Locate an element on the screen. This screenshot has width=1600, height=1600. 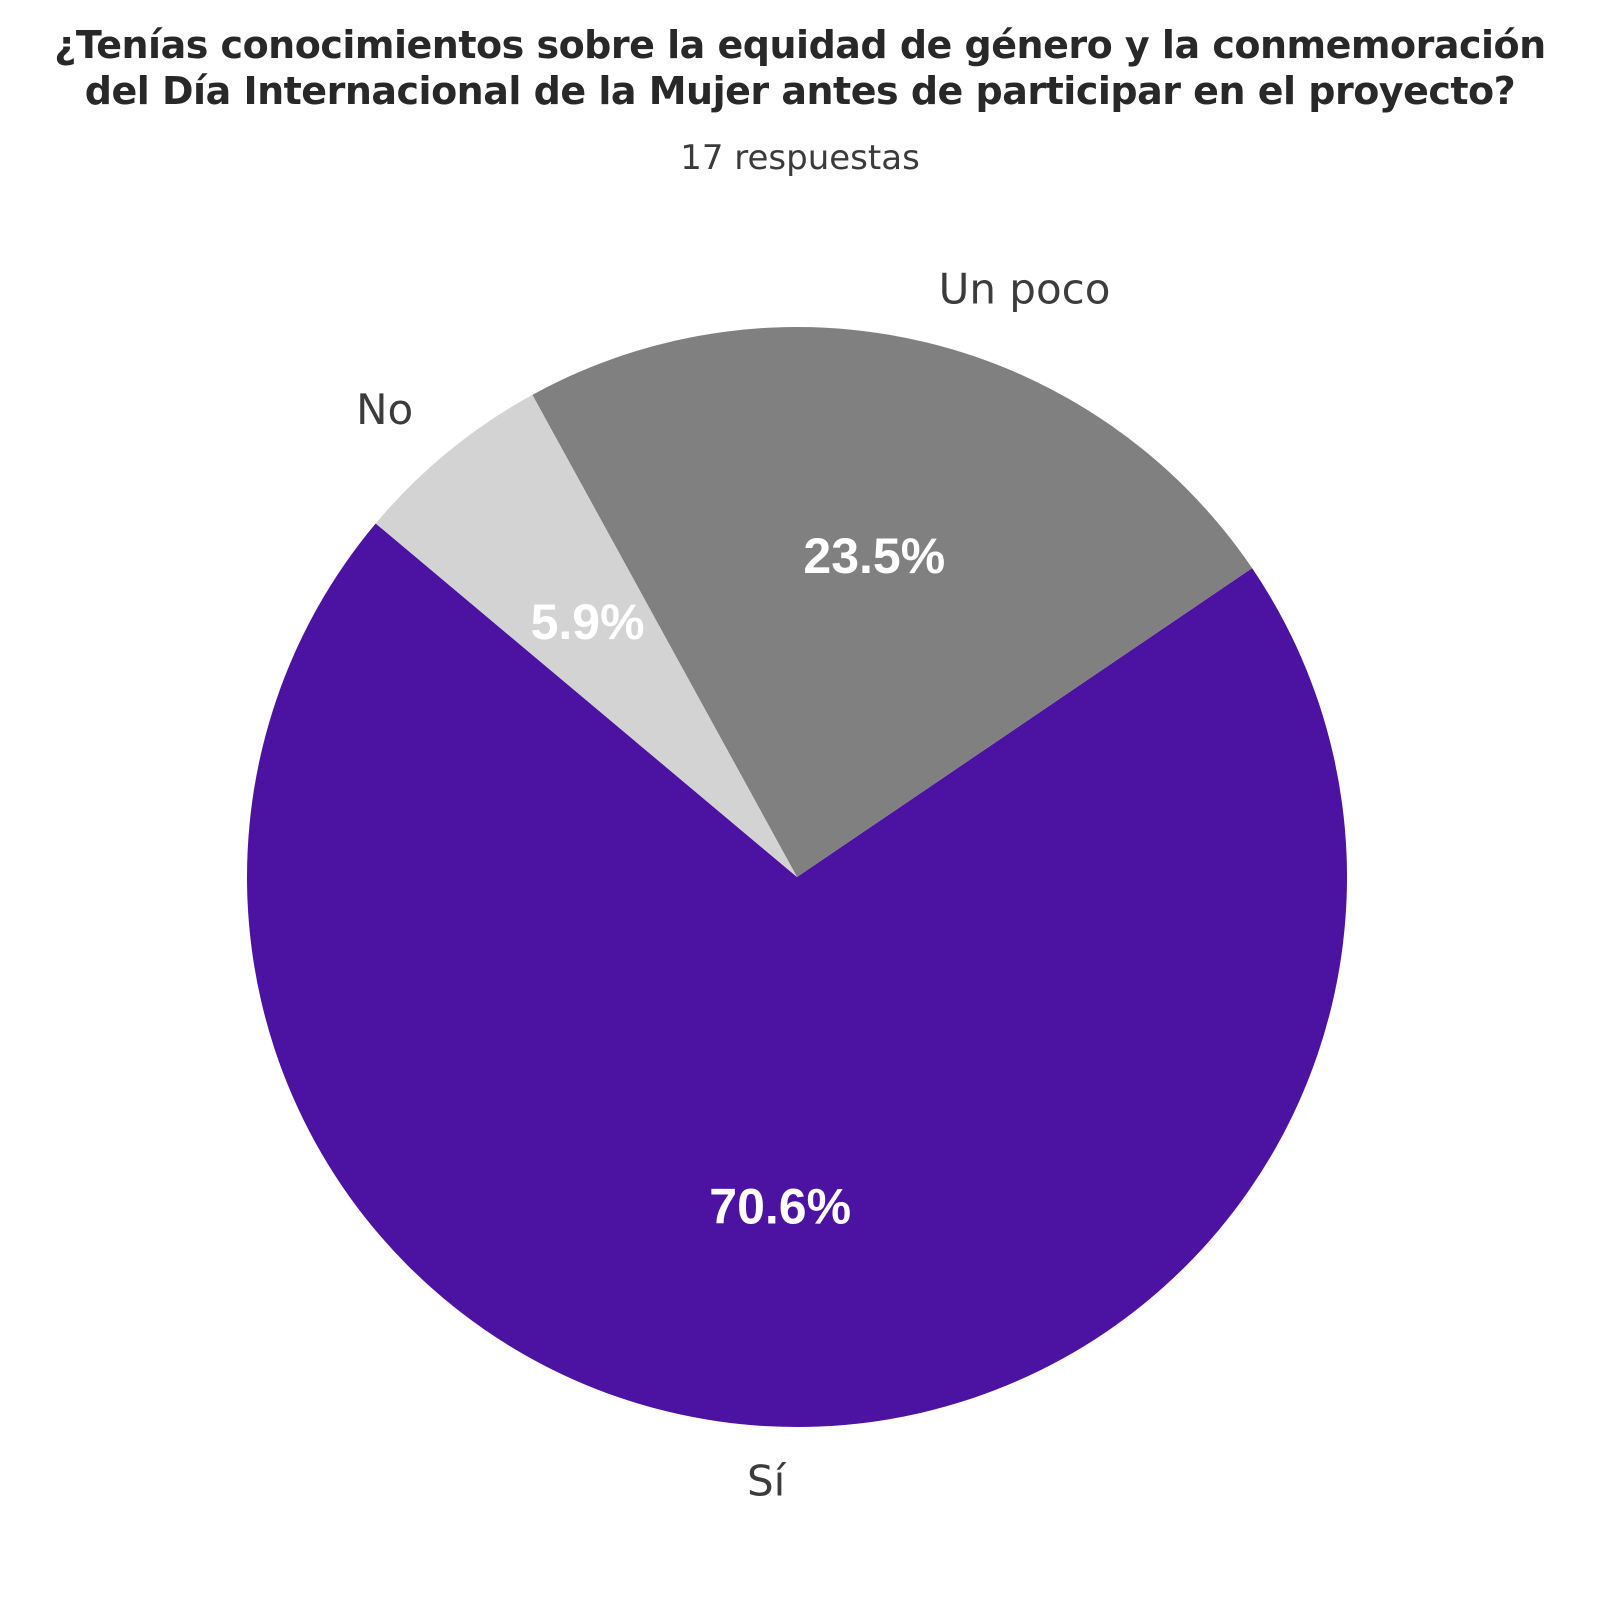
slice-label-1: Un poco is located at coordinates (1025, 288).